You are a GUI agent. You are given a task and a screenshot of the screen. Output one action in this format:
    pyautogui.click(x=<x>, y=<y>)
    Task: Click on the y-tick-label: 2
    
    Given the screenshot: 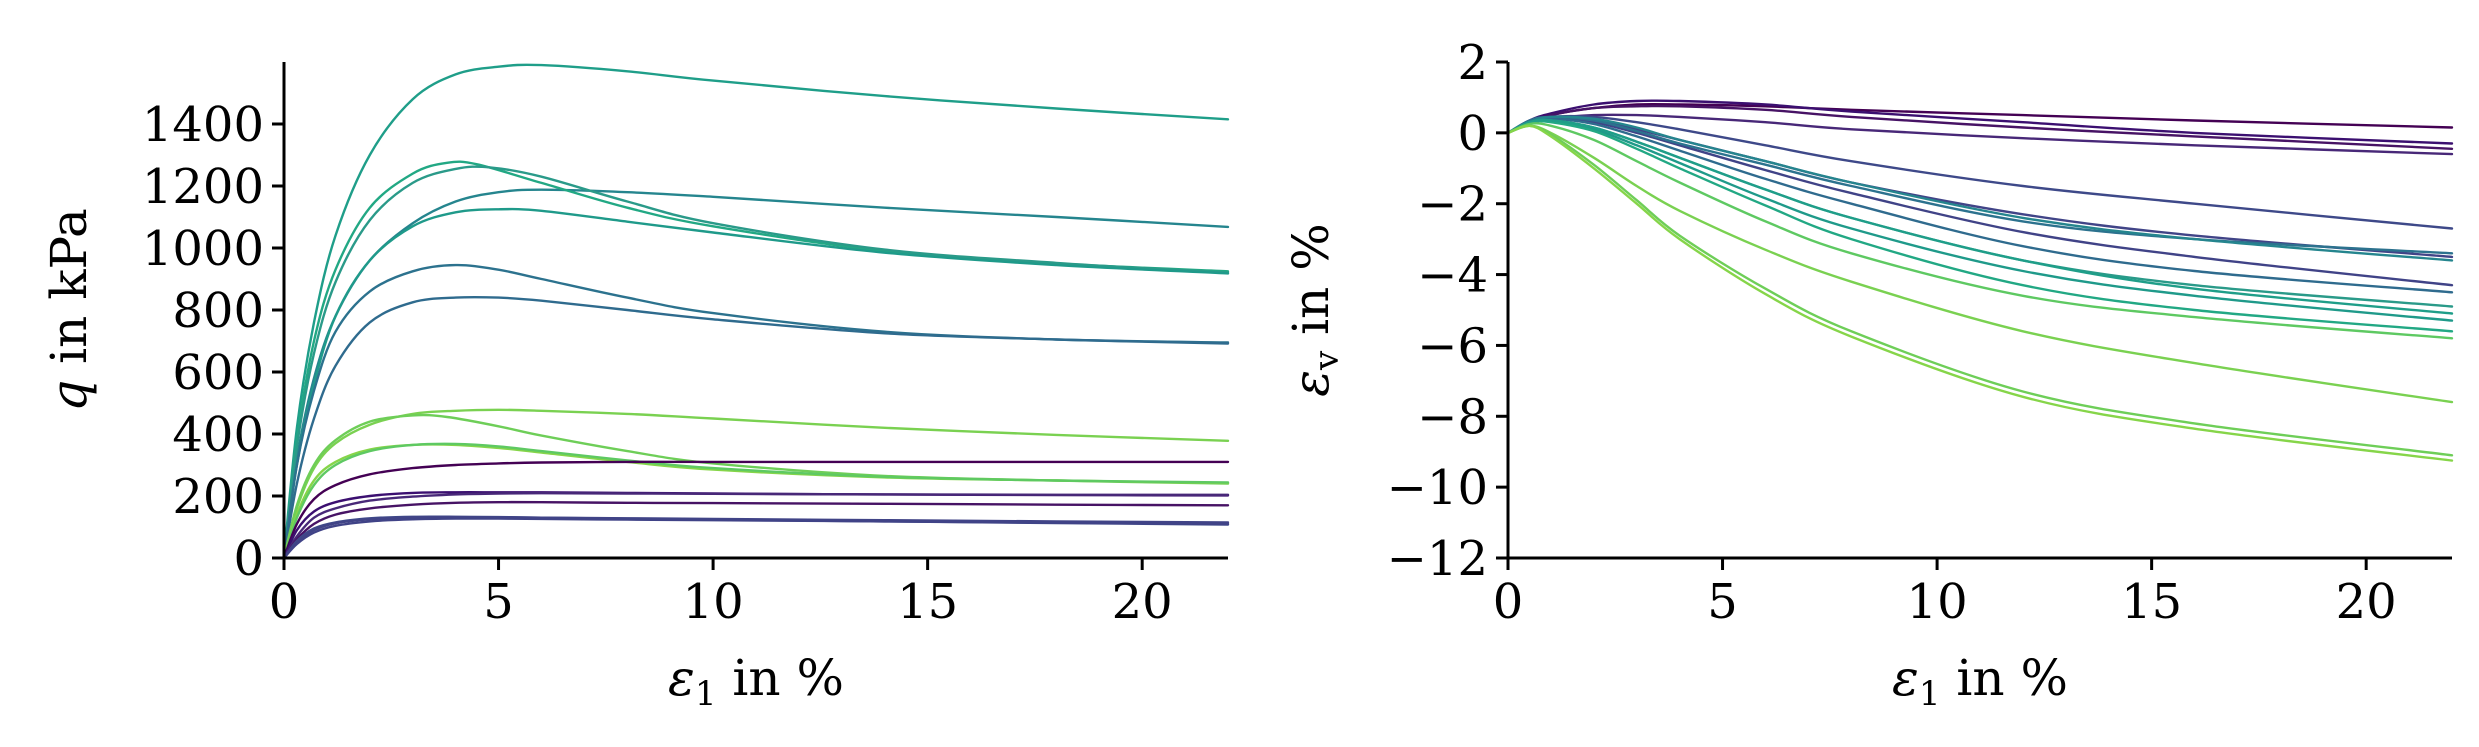 What is the action you would take?
    pyautogui.click(x=1472, y=63)
    